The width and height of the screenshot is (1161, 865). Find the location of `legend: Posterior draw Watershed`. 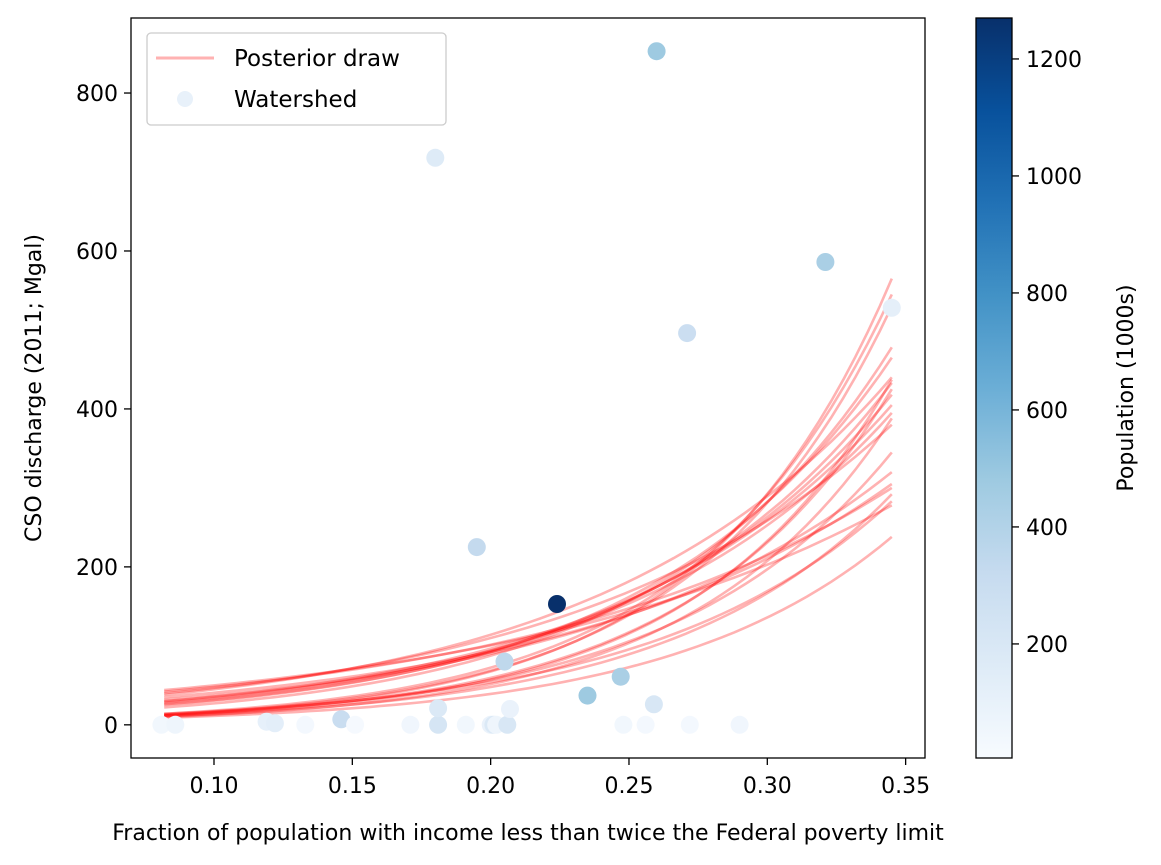

legend: Posterior draw Watershed is located at coordinates (296, 79).